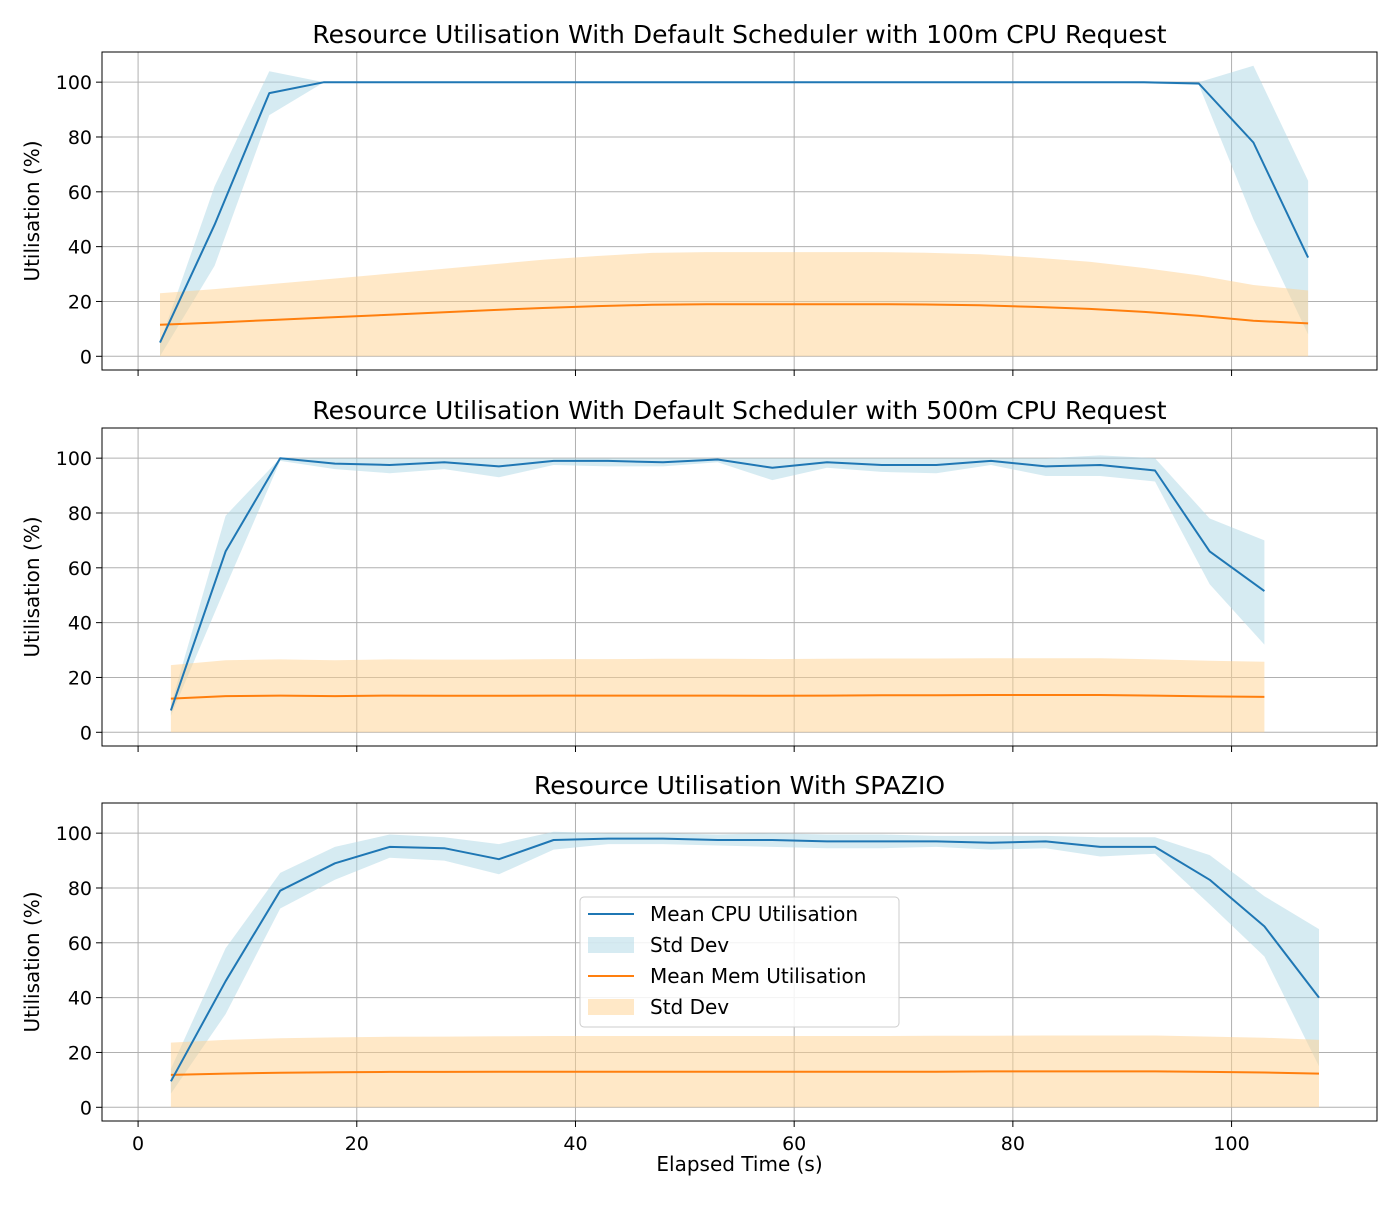  I want to click on x-tick-label: 80, so click(1013, 1144).